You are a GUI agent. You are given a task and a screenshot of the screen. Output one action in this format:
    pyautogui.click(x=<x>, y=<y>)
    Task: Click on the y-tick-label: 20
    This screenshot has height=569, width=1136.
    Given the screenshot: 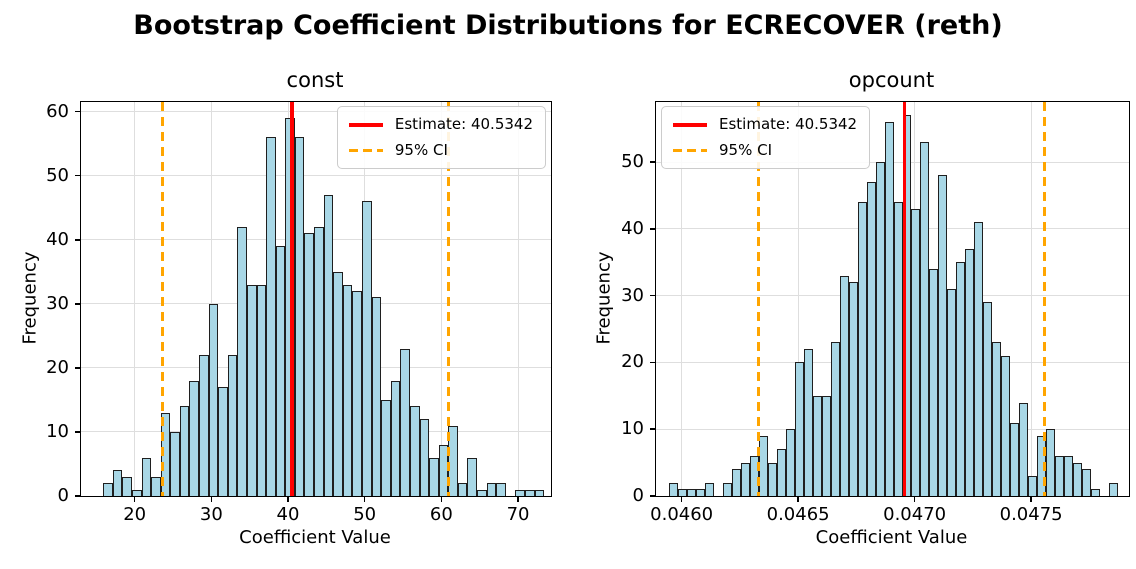 What is the action you would take?
    pyautogui.click(x=57, y=367)
    